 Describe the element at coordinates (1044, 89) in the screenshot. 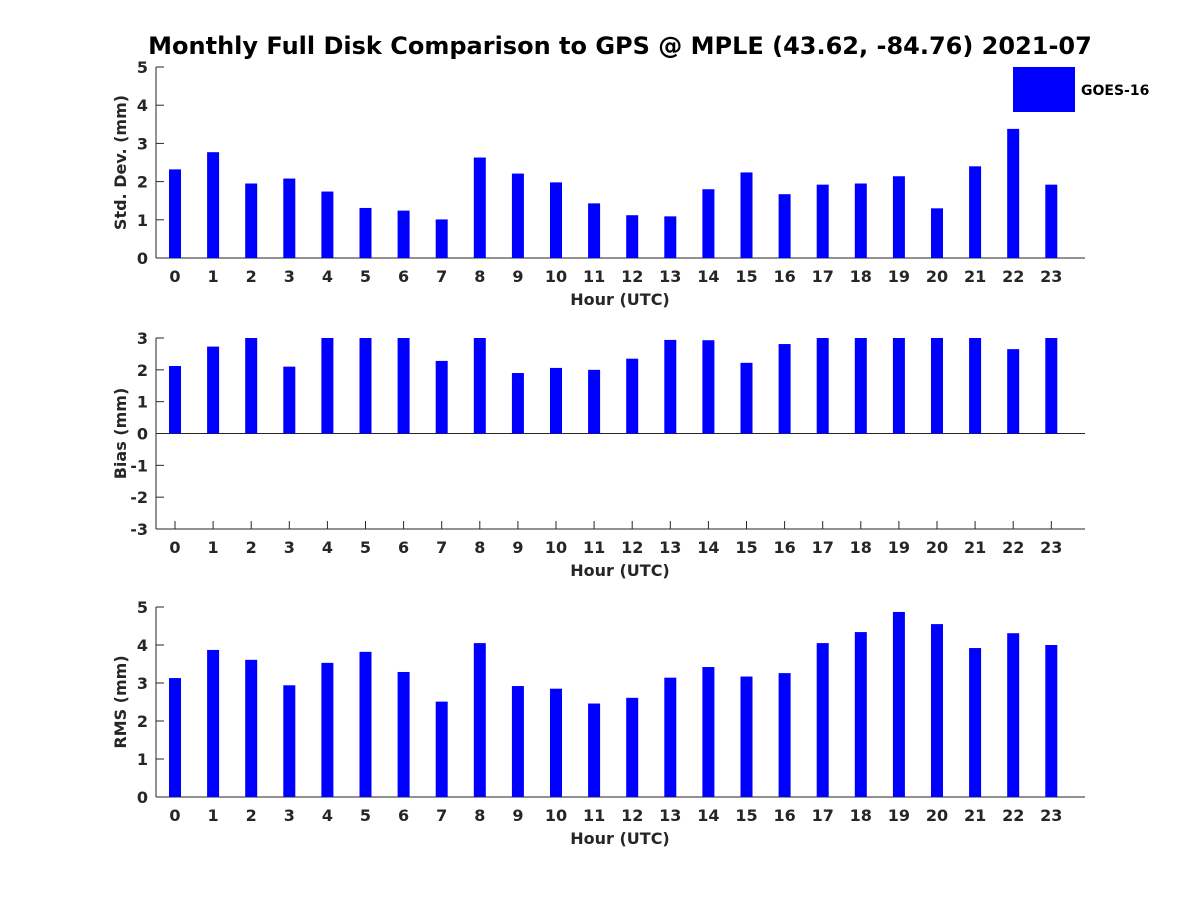

I see `legend-swatch` at that location.